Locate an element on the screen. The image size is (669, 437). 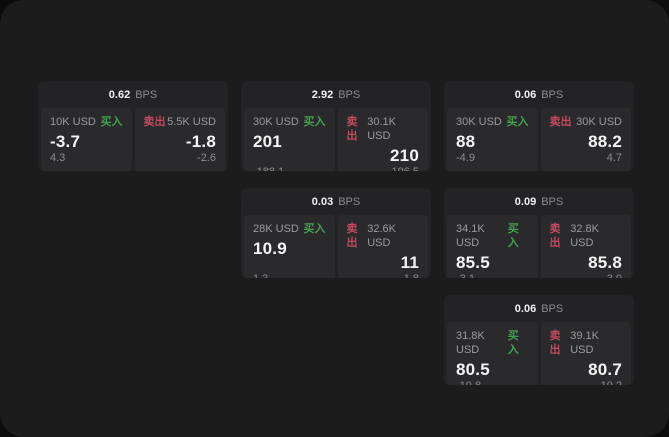
sell-delta: 196.5 is located at coordinates (383, 168).